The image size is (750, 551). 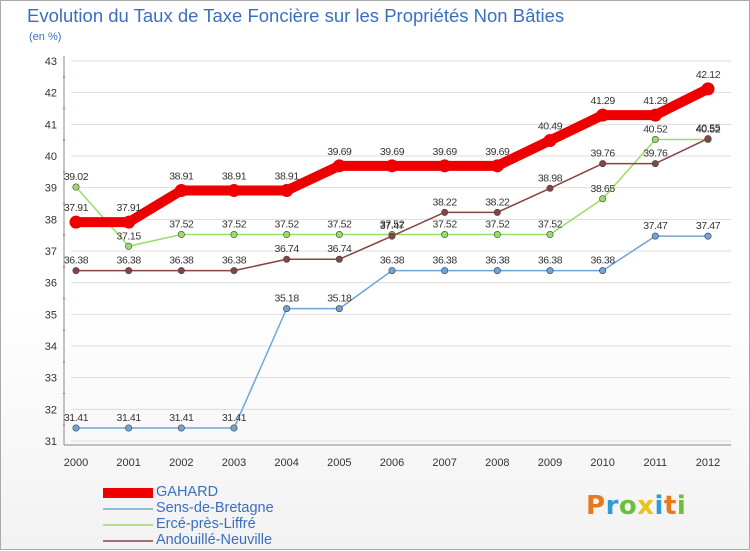 I want to click on chart-subtitle: (en %), so click(x=45, y=37).